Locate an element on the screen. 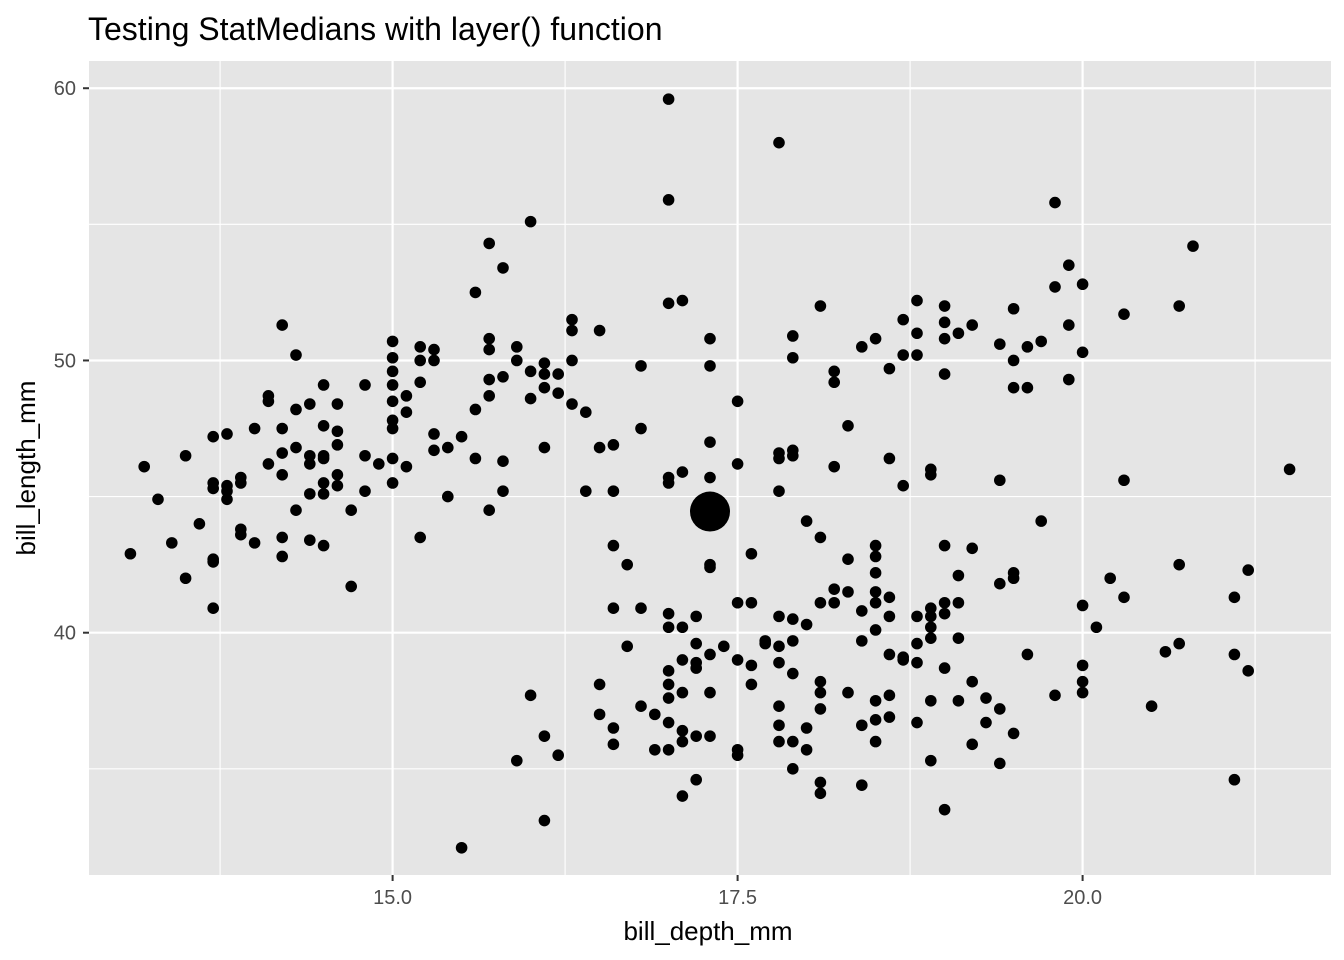 This screenshot has width=1344, height=960. x-axis-title: bill_depth_mm is located at coordinates (707, 931).